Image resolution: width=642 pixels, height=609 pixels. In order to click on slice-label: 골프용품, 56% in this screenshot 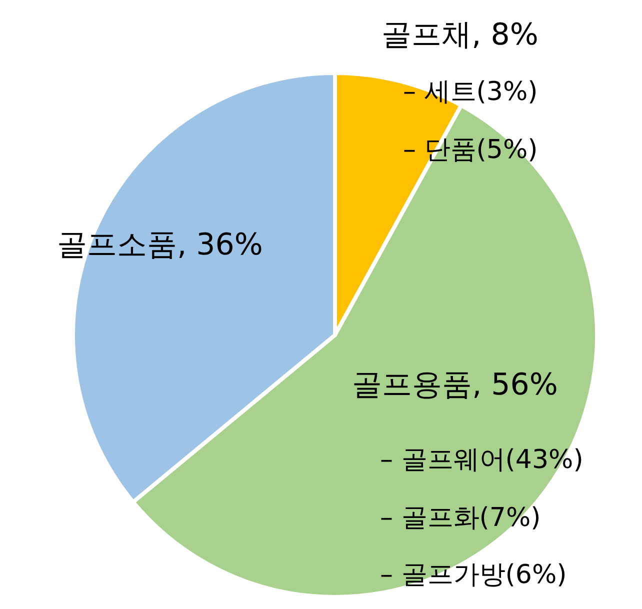, I will do `click(455, 385)`.